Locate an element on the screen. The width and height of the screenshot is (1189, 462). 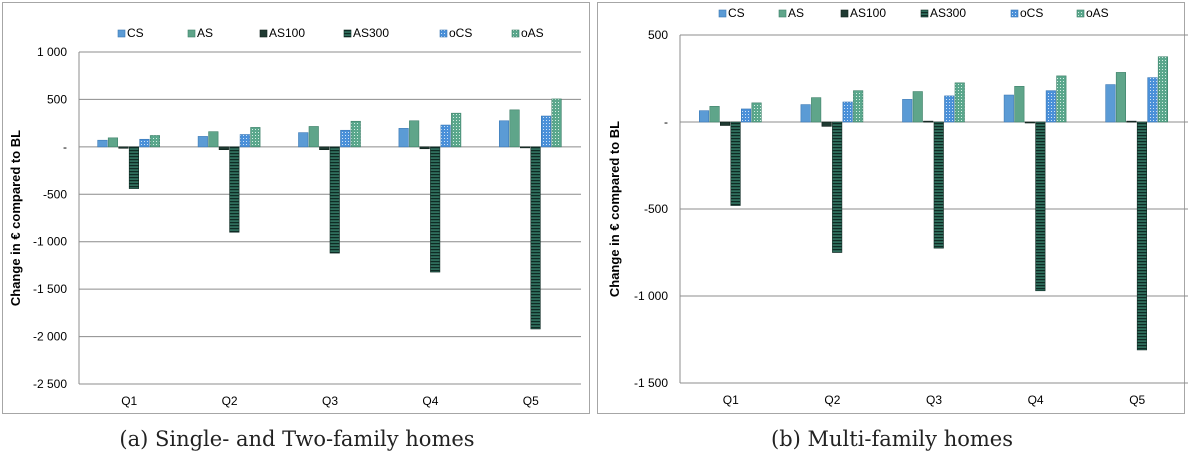
y-tick-label: -2 500 is located at coordinates (50, 384).